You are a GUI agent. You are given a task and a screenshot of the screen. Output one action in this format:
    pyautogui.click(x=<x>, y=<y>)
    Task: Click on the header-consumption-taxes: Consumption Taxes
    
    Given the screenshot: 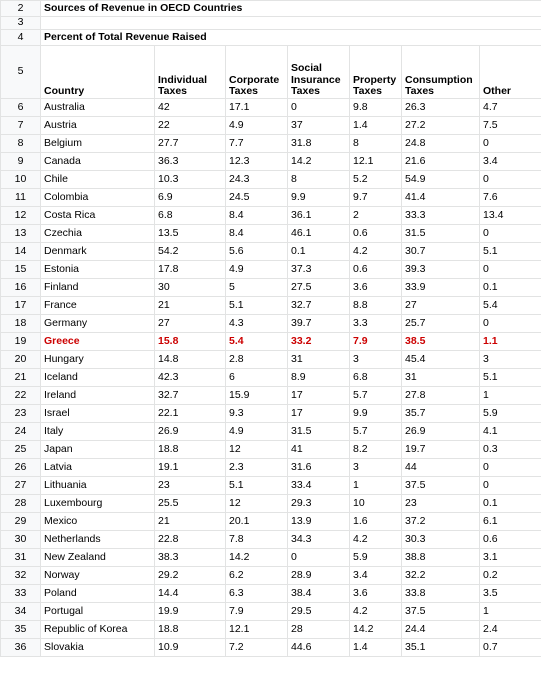 What is the action you would take?
    pyautogui.click(x=440, y=72)
    